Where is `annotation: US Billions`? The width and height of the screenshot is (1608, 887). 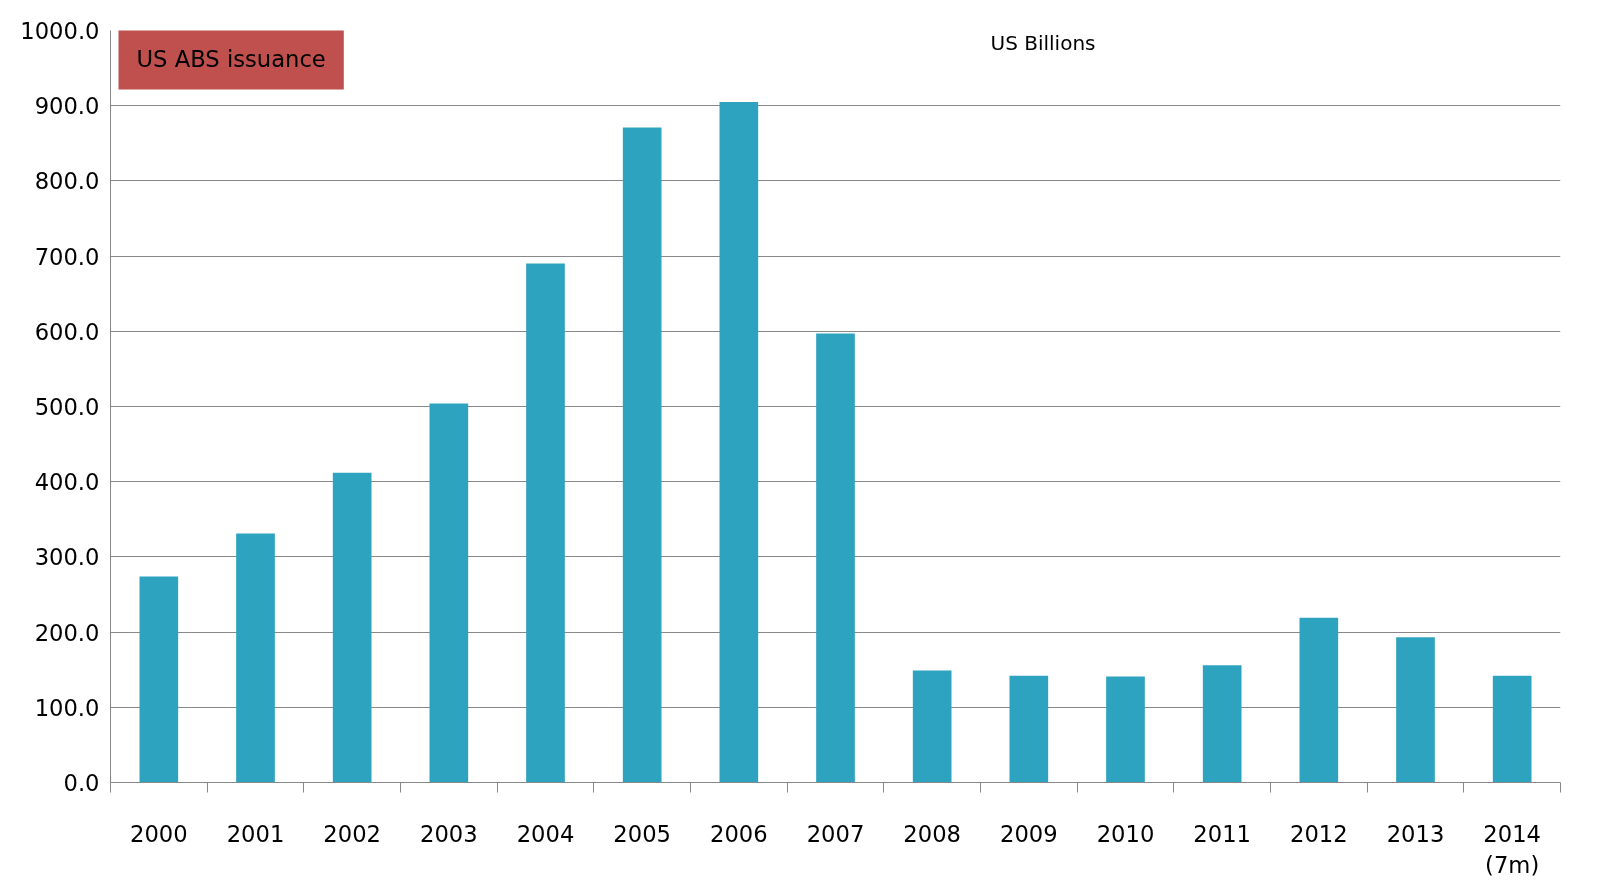 annotation: US Billions is located at coordinates (1043, 42).